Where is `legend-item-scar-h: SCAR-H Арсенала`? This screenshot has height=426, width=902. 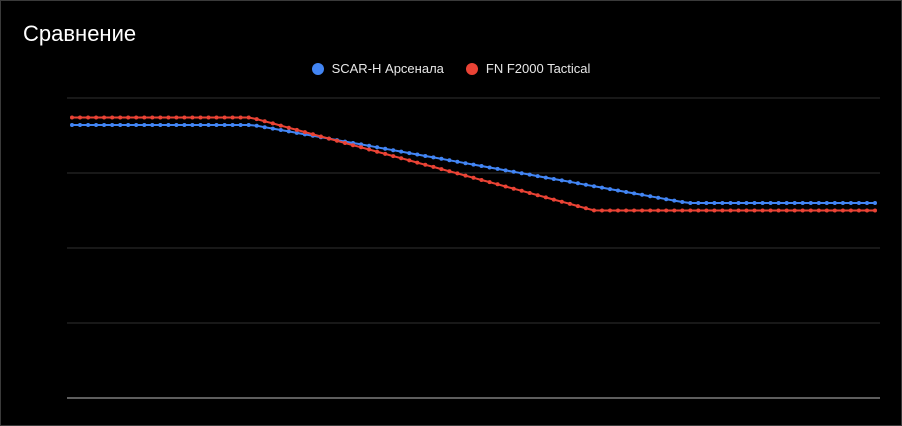
legend-item-scar-h: SCAR-H Арсенала is located at coordinates (377, 68).